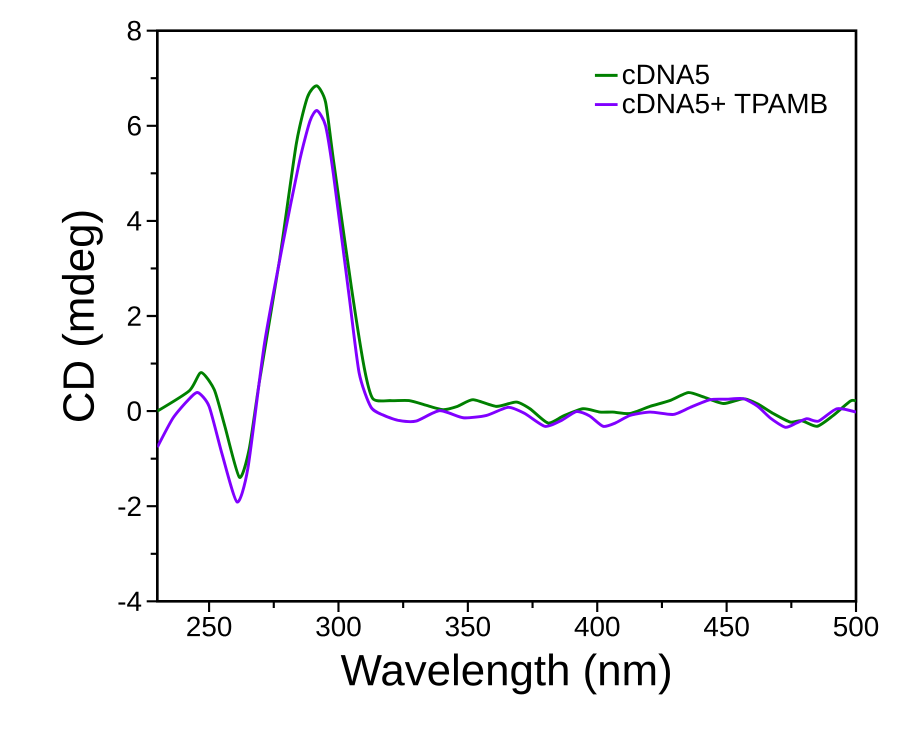 The width and height of the screenshot is (898, 744). What do you see at coordinates (134, 126) in the screenshot?
I see `y-tick-label: 6` at bounding box center [134, 126].